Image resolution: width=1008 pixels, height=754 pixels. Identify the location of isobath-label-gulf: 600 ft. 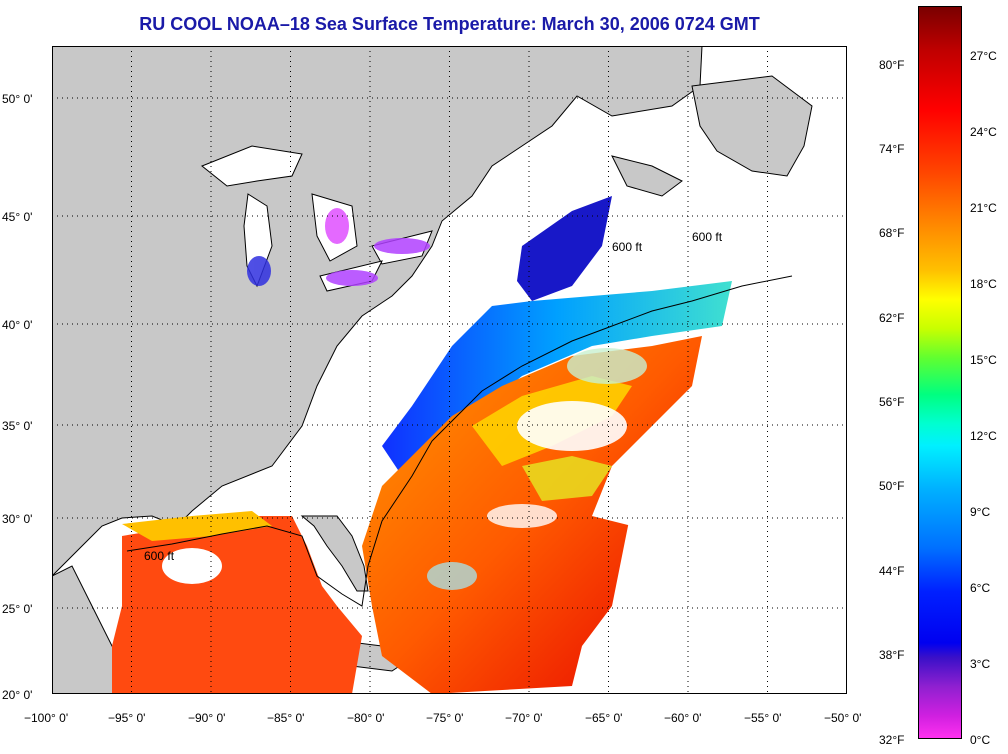
(159, 556).